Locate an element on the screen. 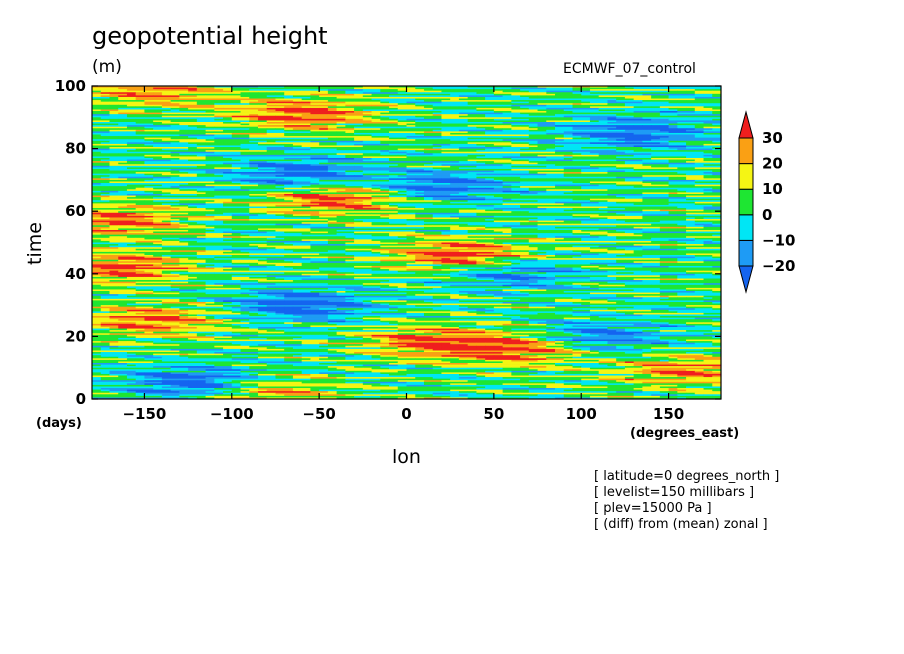 The width and height of the screenshot is (904, 654). chart-title: geopotential height is located at coordinates (210, 36).